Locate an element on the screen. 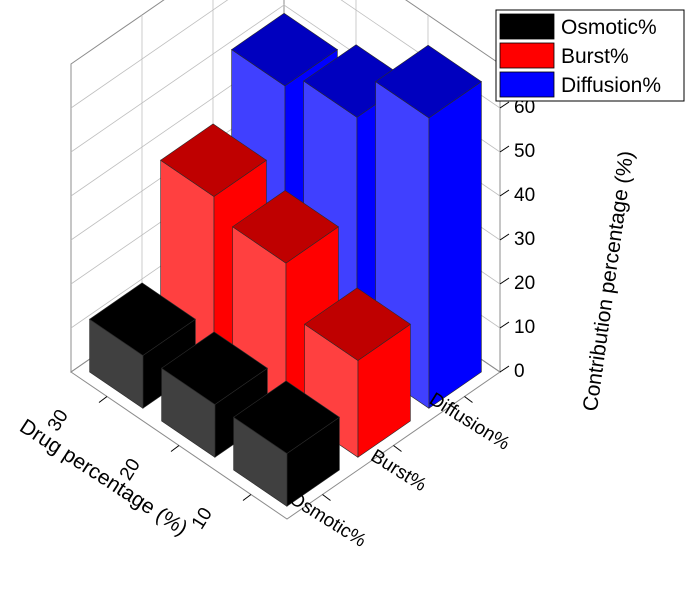 This screenshot has height=597, width=691. z-tick-label: 40 is located at coordinates (524, 195).